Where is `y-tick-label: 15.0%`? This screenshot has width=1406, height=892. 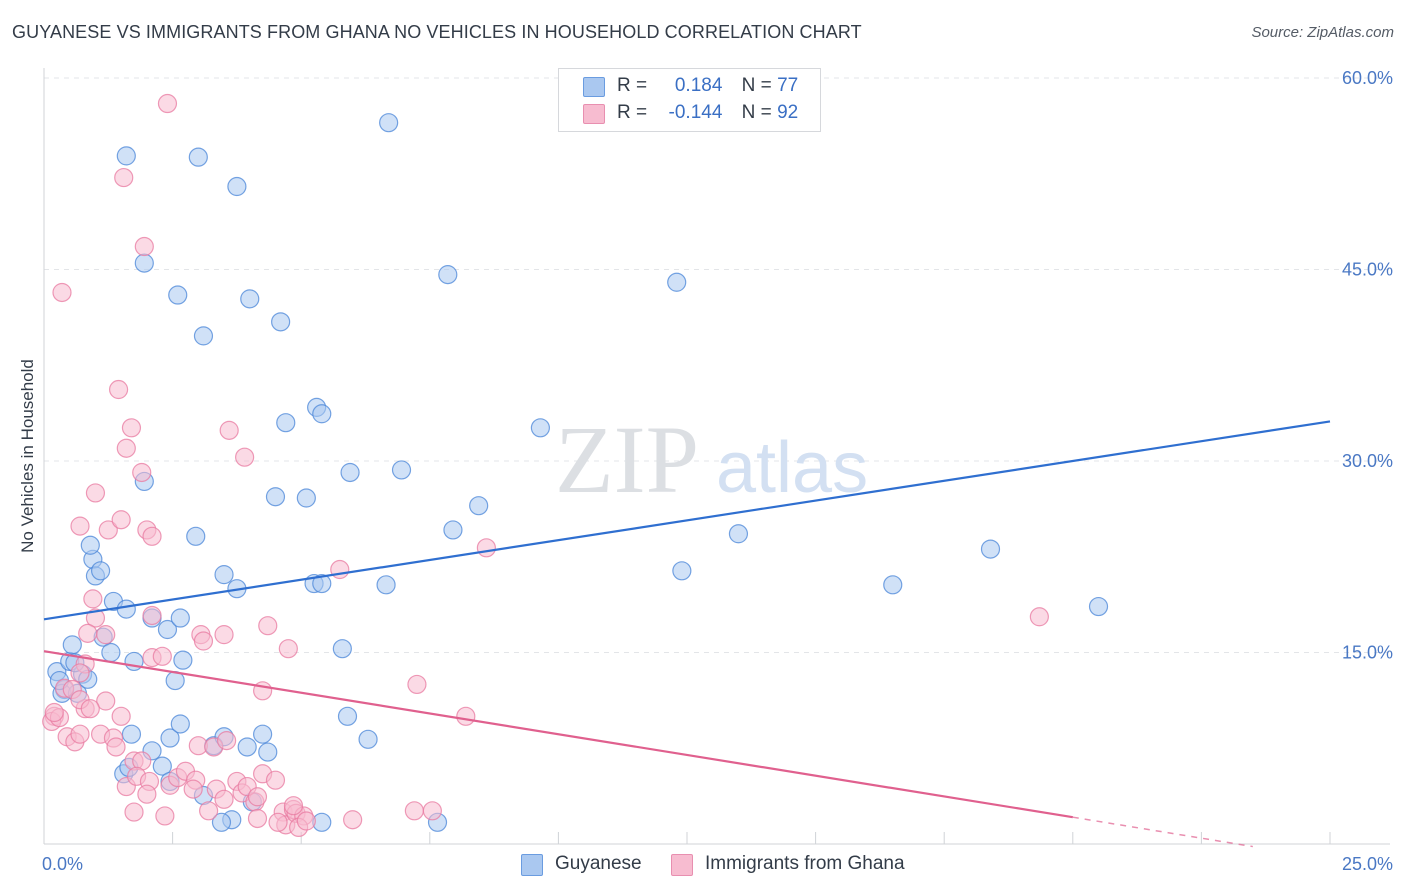 y-tick-label: 15.0% is located at coordinates (1367, 653).